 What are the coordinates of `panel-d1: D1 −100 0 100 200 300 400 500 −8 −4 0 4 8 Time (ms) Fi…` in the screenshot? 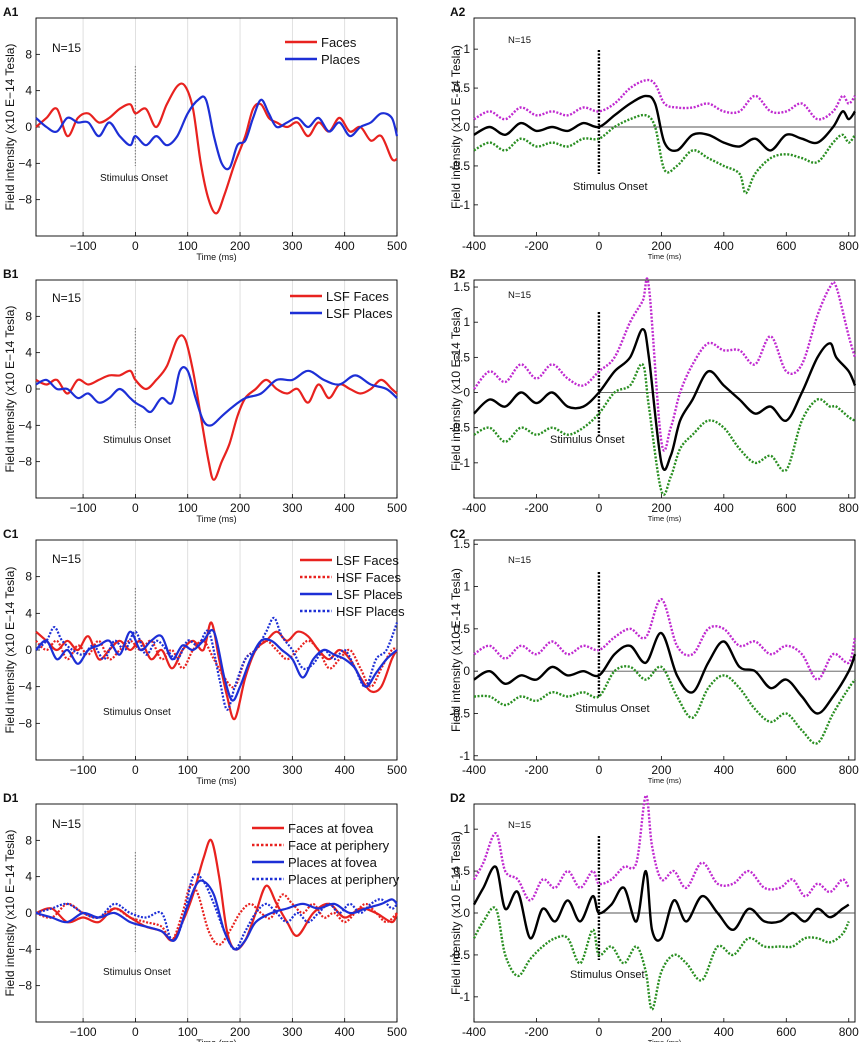 It's located at (205, 916).